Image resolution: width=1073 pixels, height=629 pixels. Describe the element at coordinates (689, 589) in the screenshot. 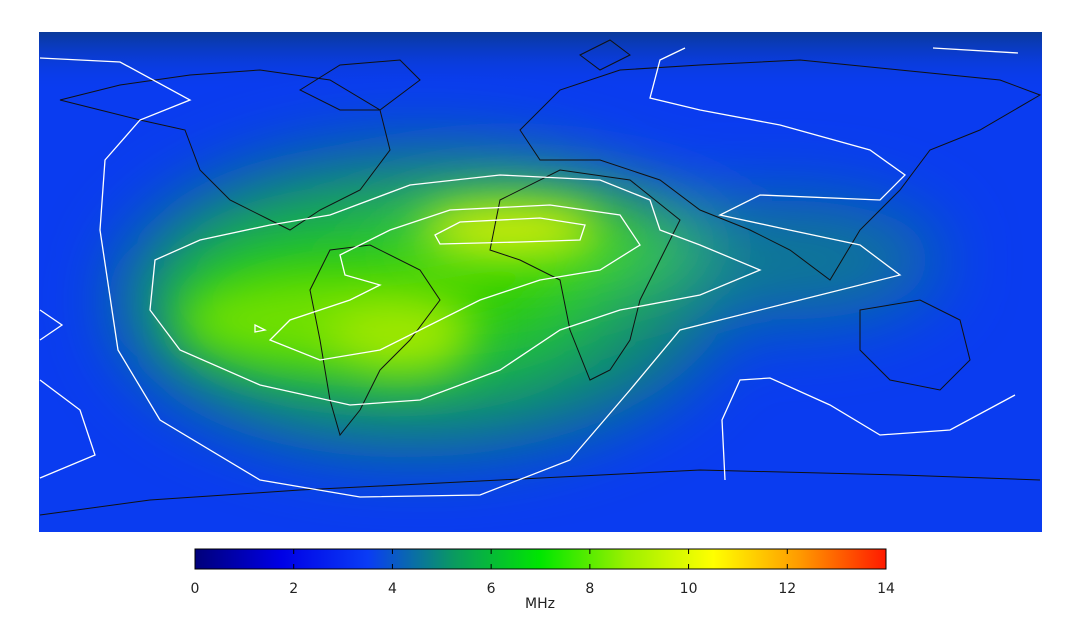

I see `colorbar-tick-label: 10` at that location.